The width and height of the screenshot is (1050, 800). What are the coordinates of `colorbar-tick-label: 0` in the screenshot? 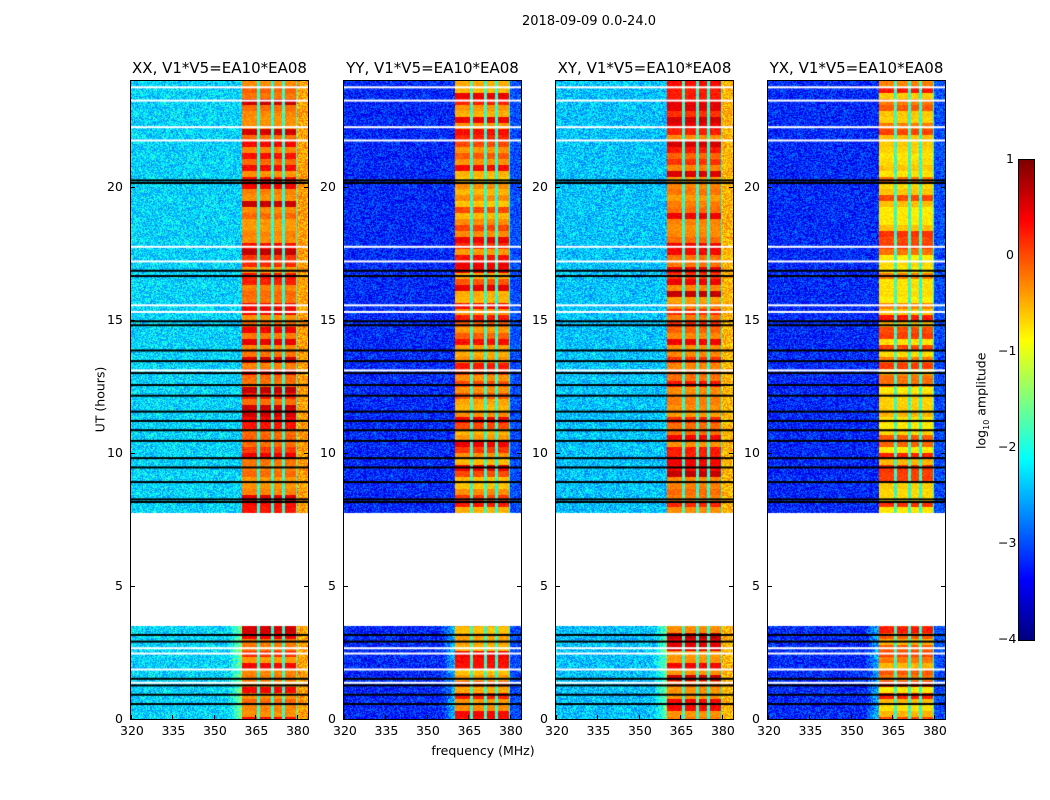 It's located at (1010, 254).